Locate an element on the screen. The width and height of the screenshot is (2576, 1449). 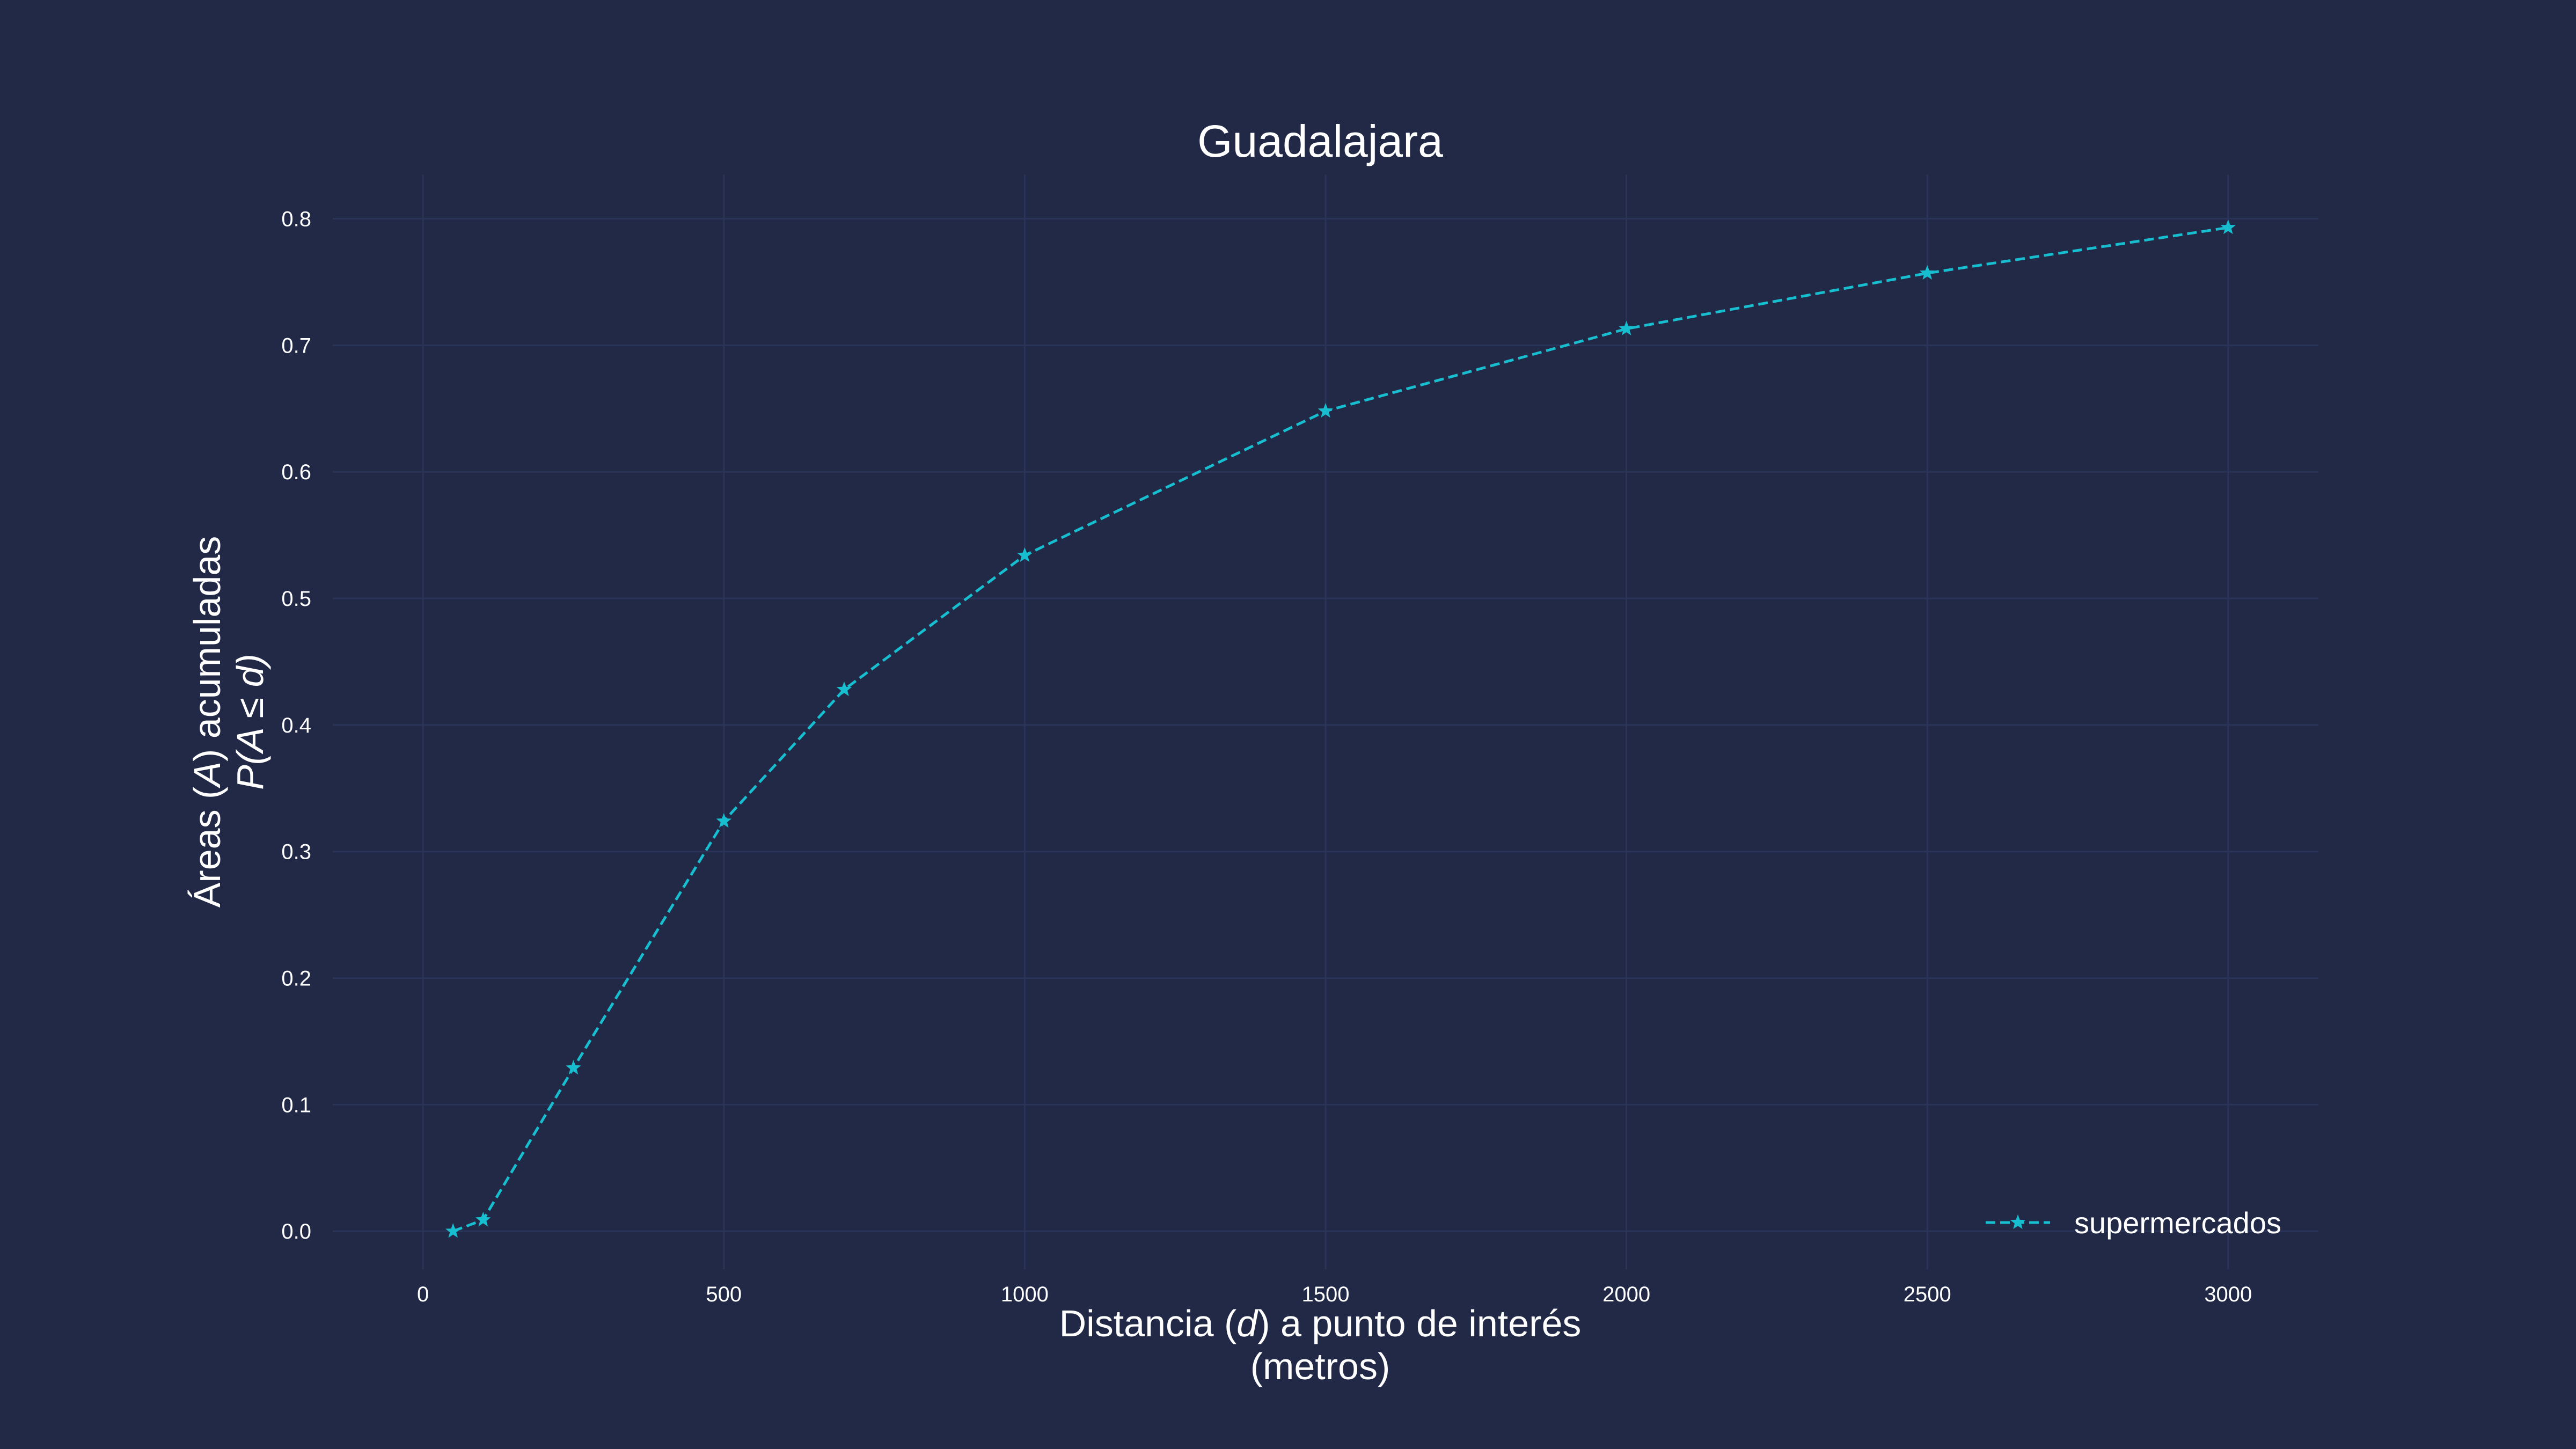
y-tick-label: 0.6 is located at coordinates (296, 472).